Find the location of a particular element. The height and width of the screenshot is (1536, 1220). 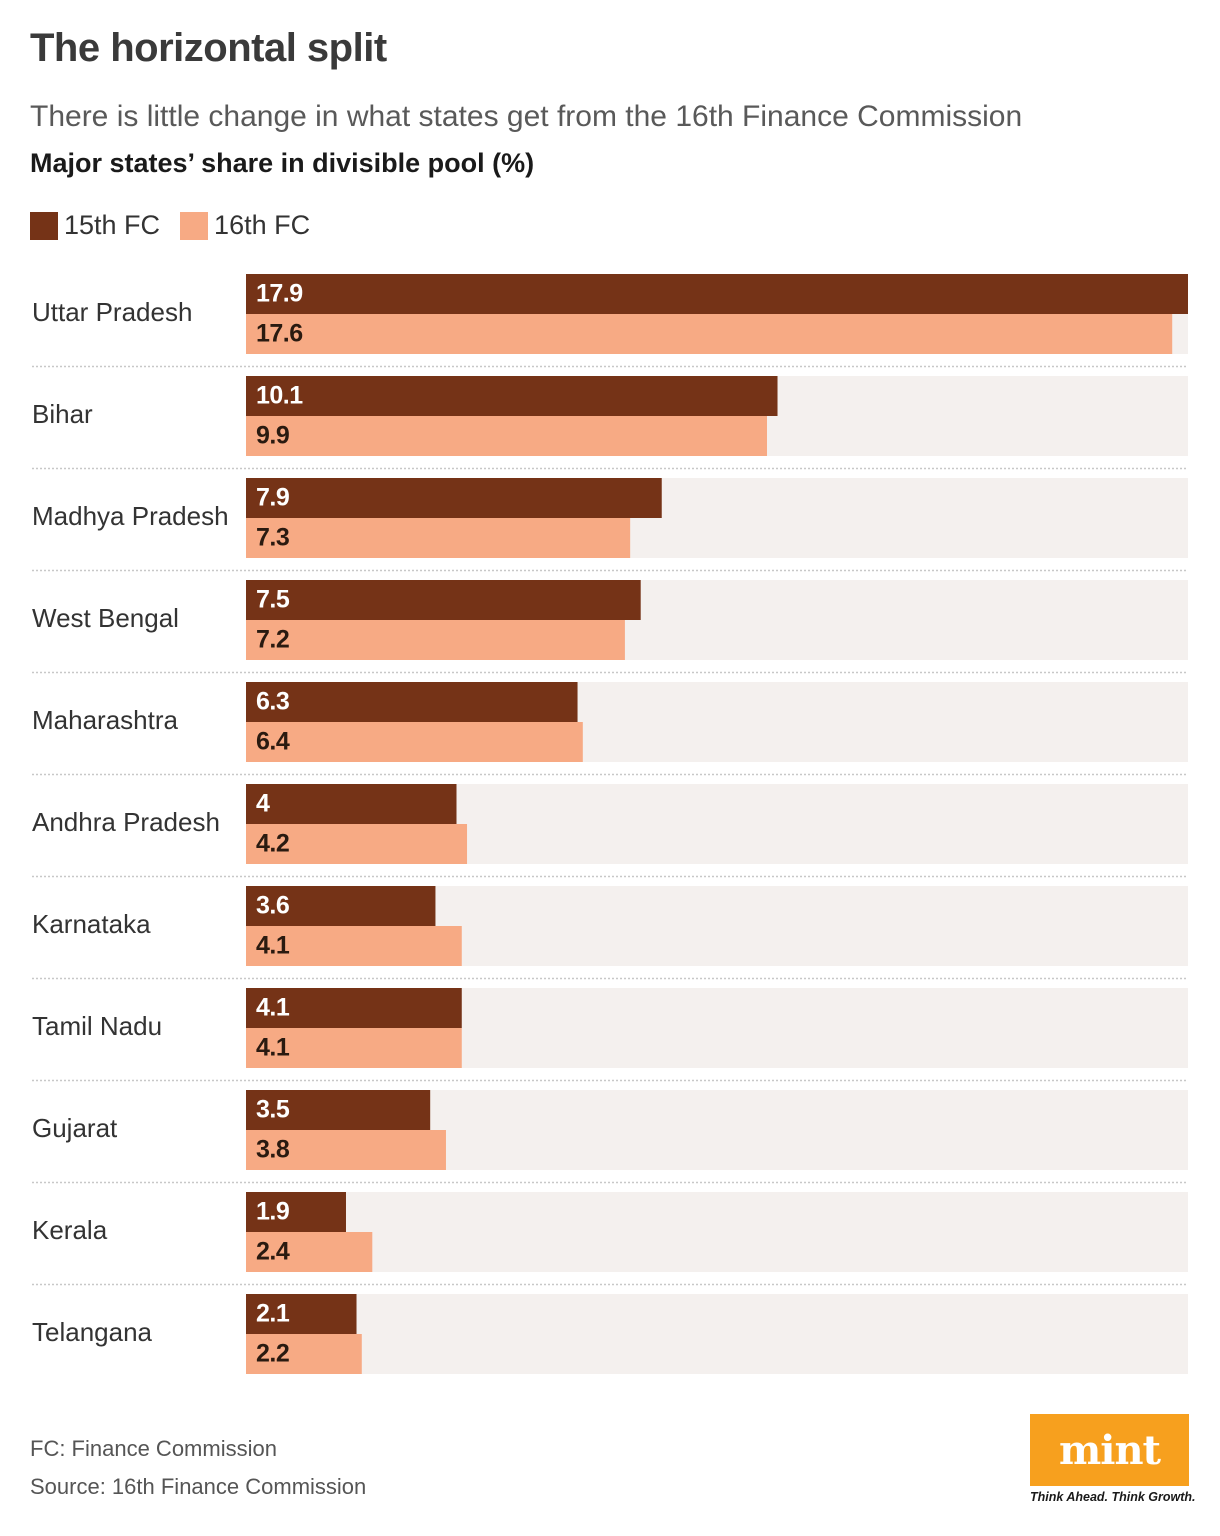

legend-label-16th-fc: 16th FC is located at coordinates (262, 225).